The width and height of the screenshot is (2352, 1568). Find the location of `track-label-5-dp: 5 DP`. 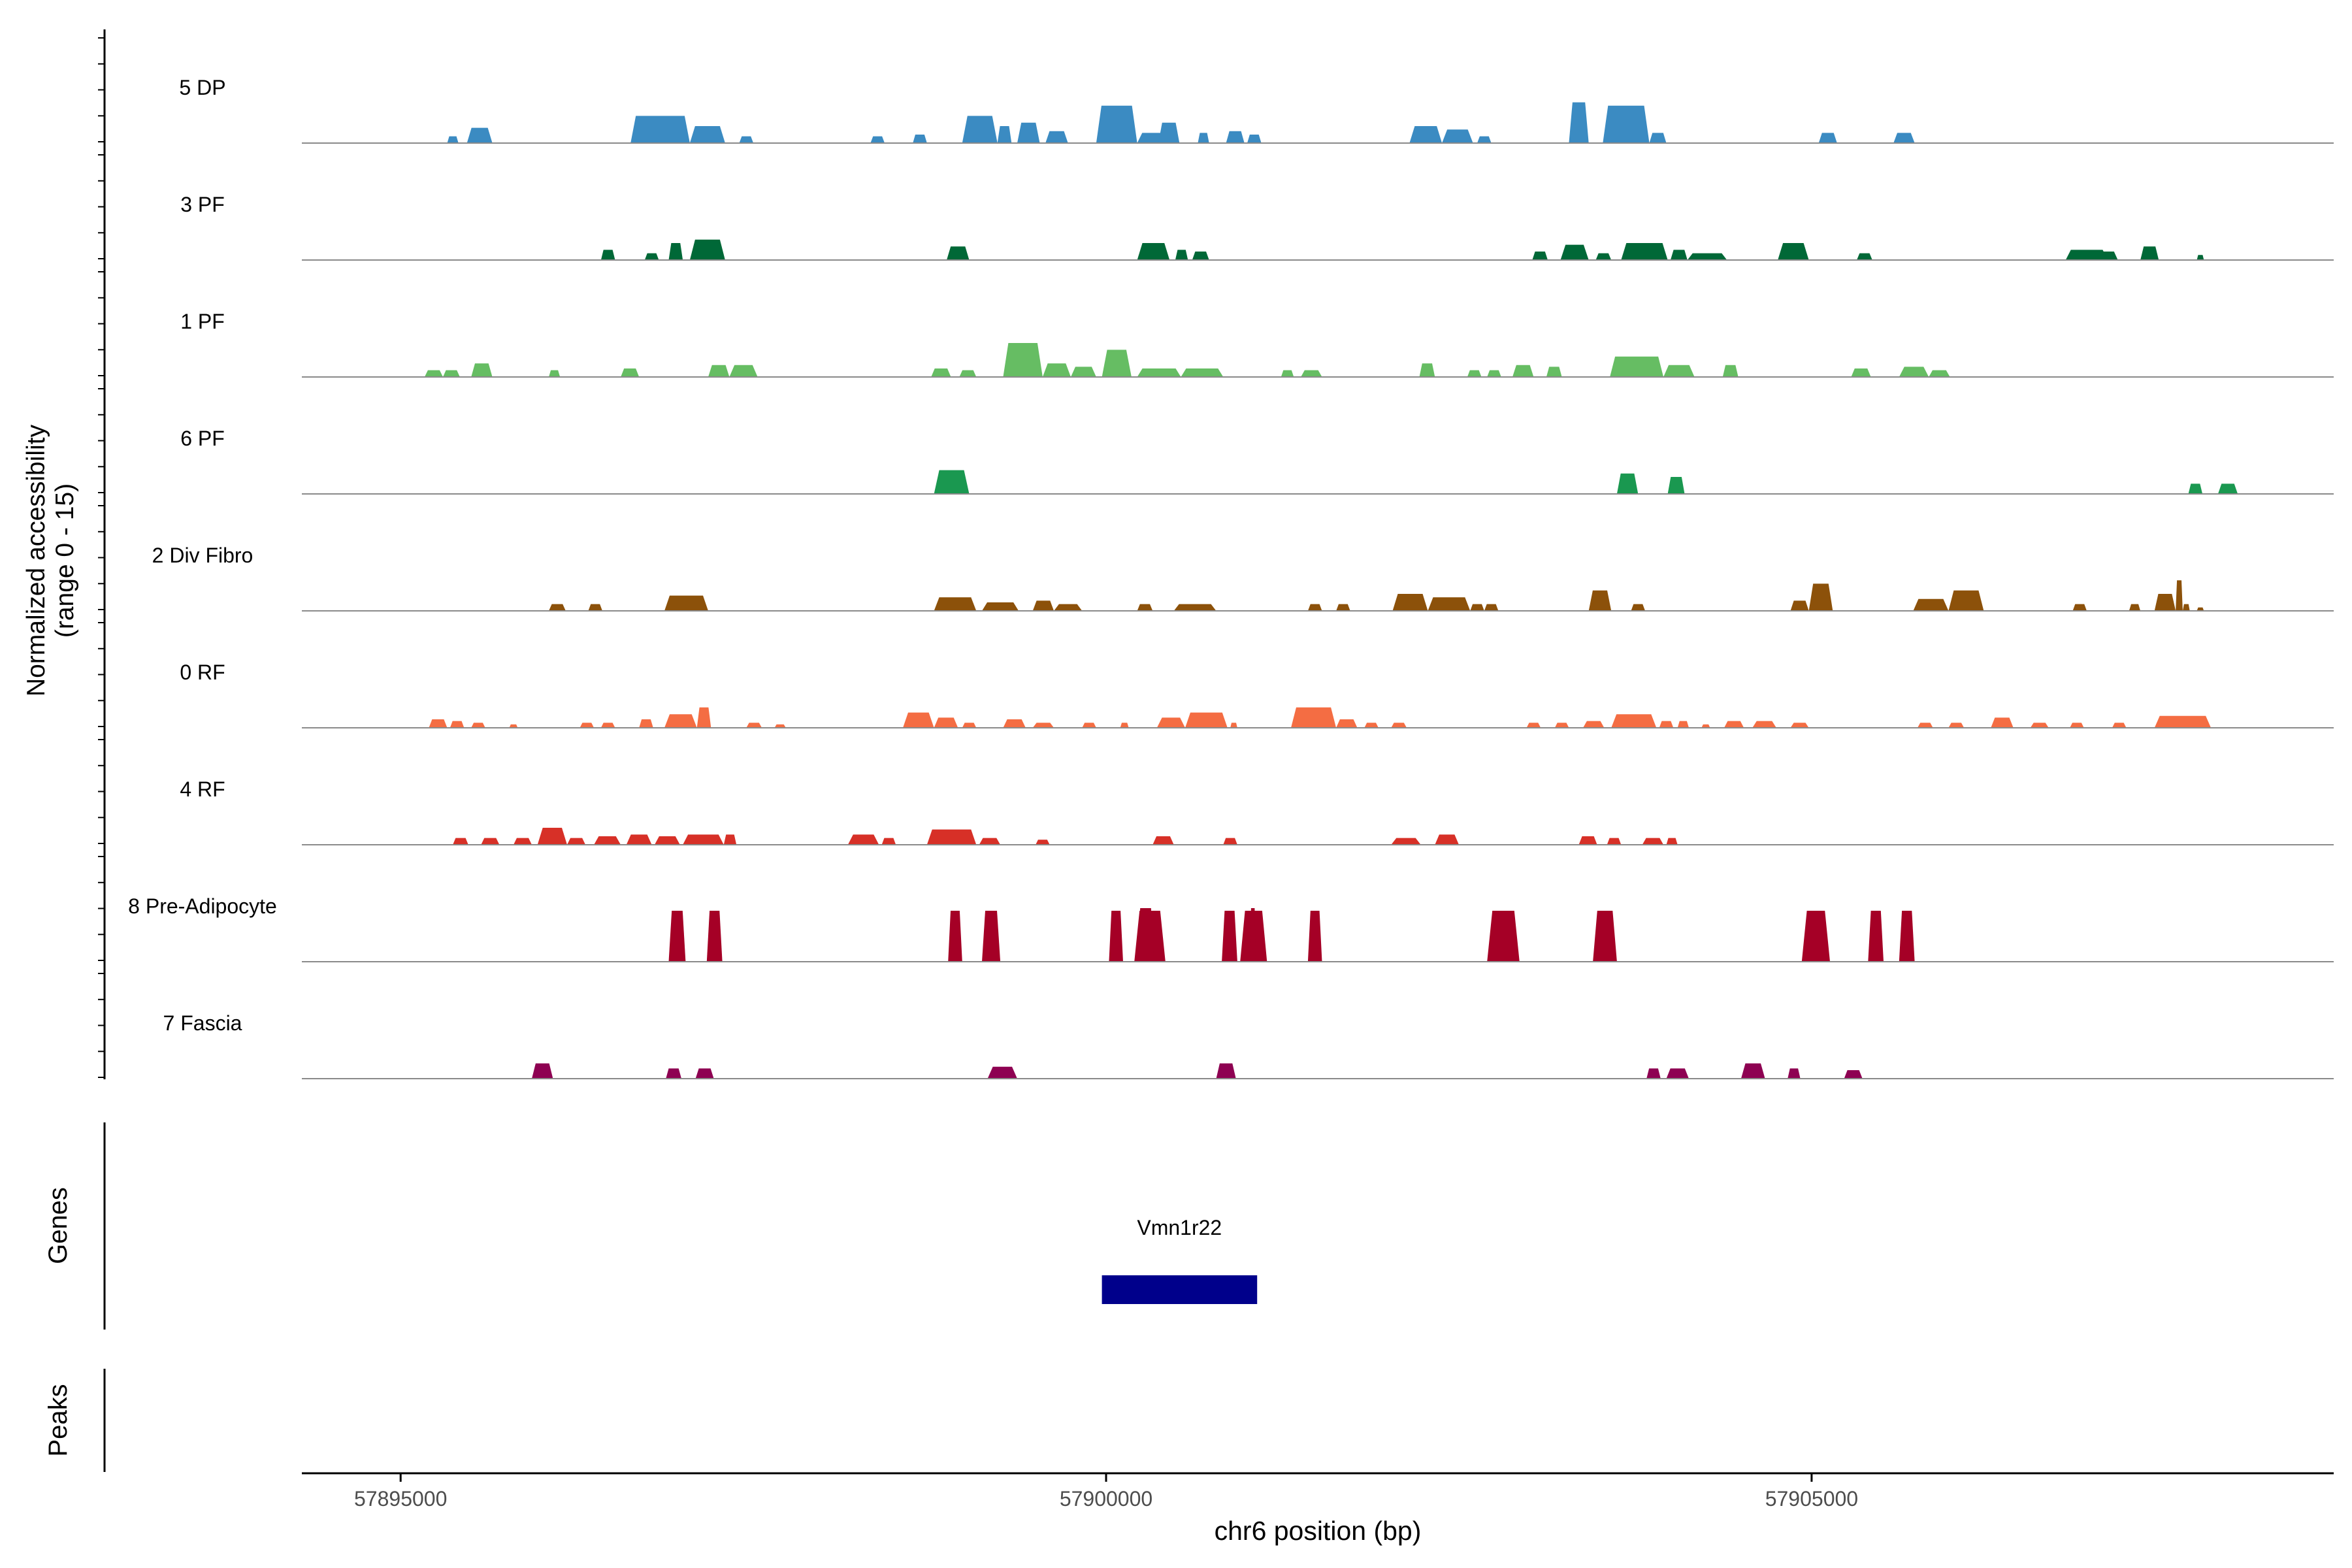

track-label-5-dp: 5 DP is located at coordinates (202, 87).